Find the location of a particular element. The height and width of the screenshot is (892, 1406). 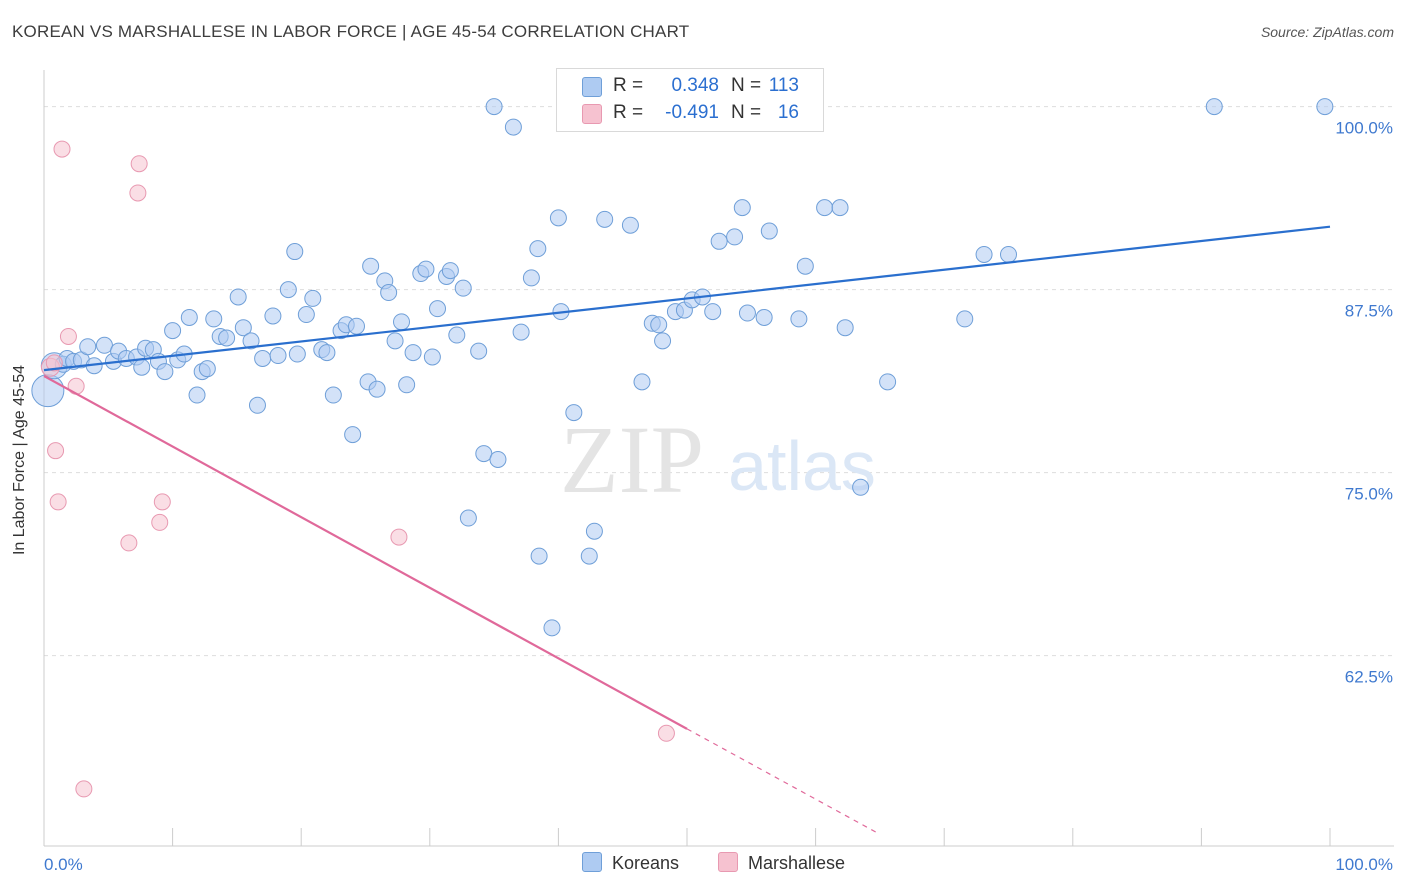

source-label: Source: ZipAtlas.com is located at coordinates (1327, 32).